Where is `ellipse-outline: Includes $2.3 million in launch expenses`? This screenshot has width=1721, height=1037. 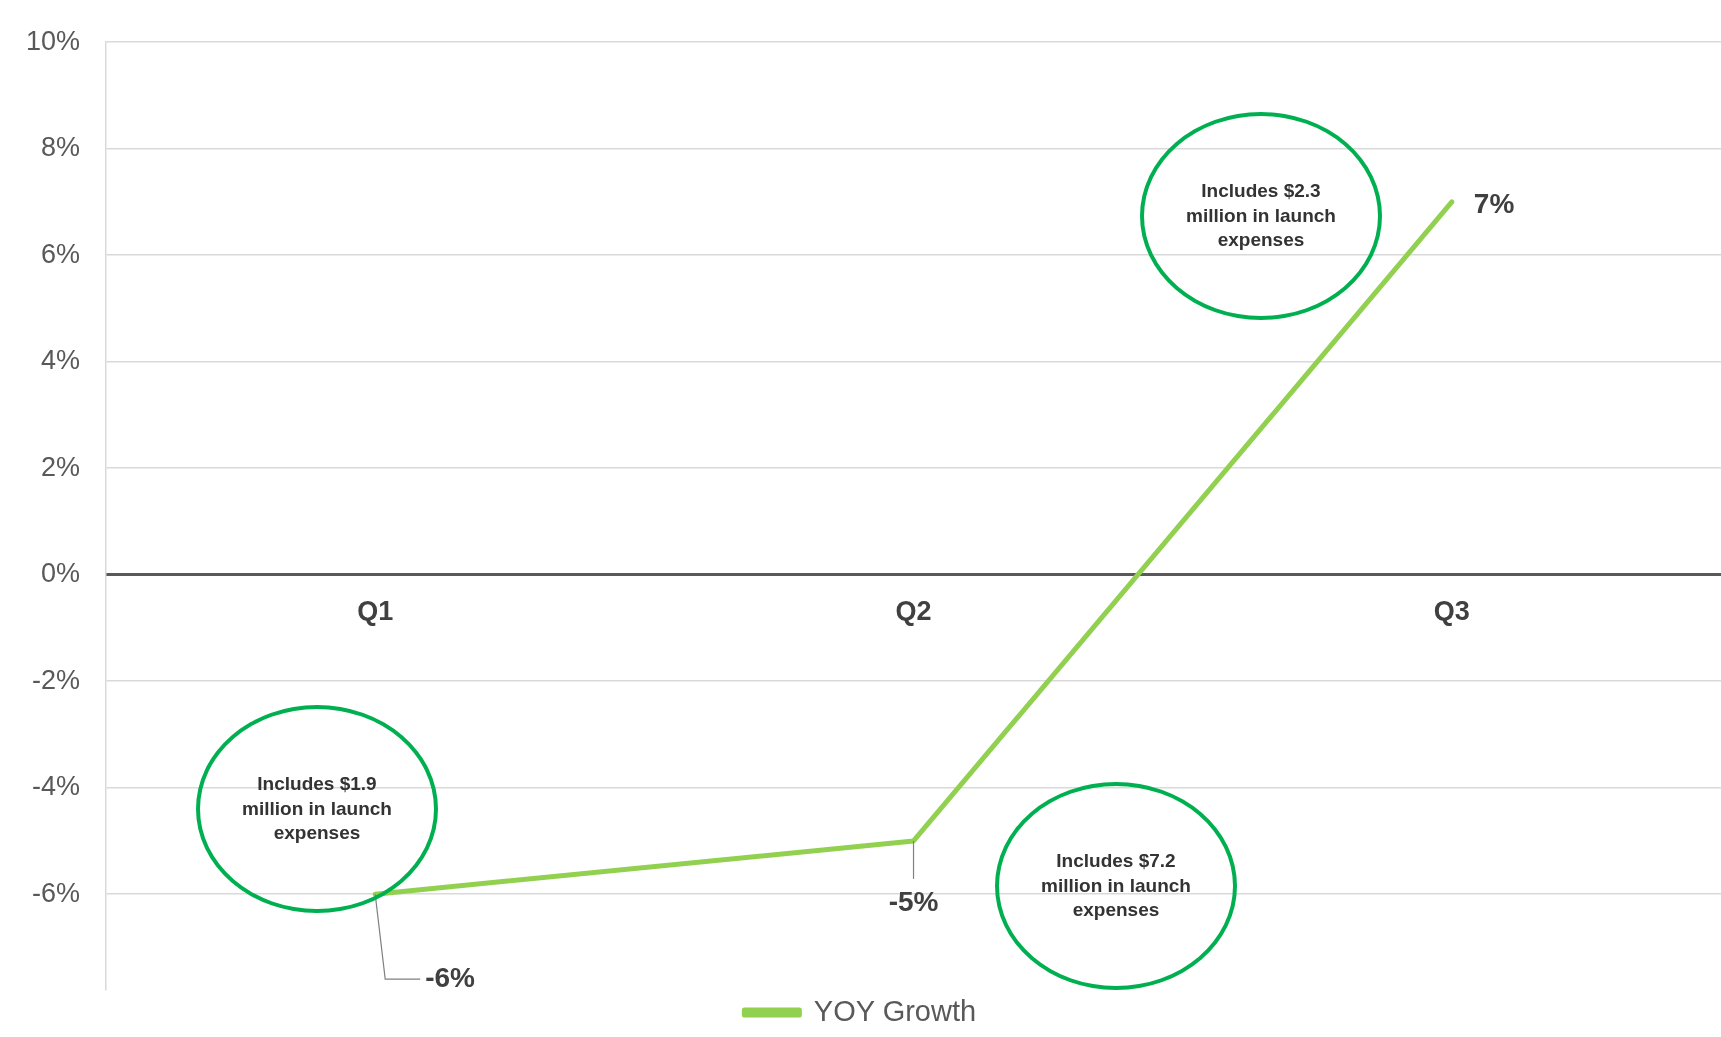
ellipse-outline: Includes $2.3 million in launch expenses is located at coordinates (1261, 216).